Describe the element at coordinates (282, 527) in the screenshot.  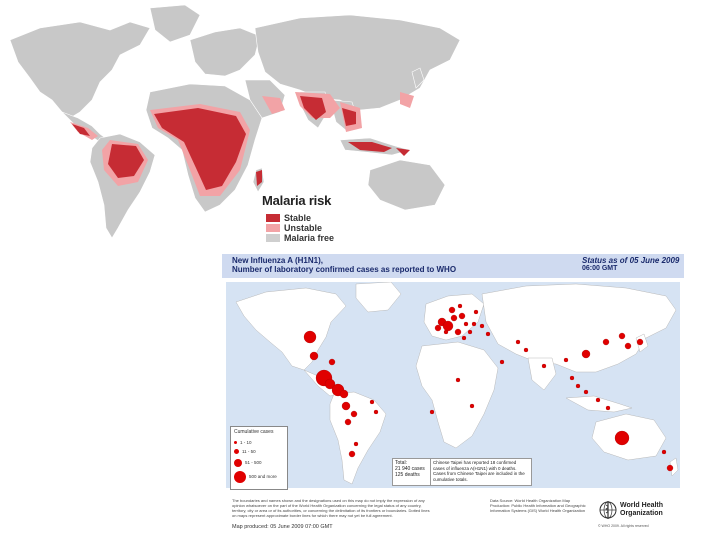
I see `h1n1-map-produced: Map produced: 05 June 2009 07:00 GMT` at that location.